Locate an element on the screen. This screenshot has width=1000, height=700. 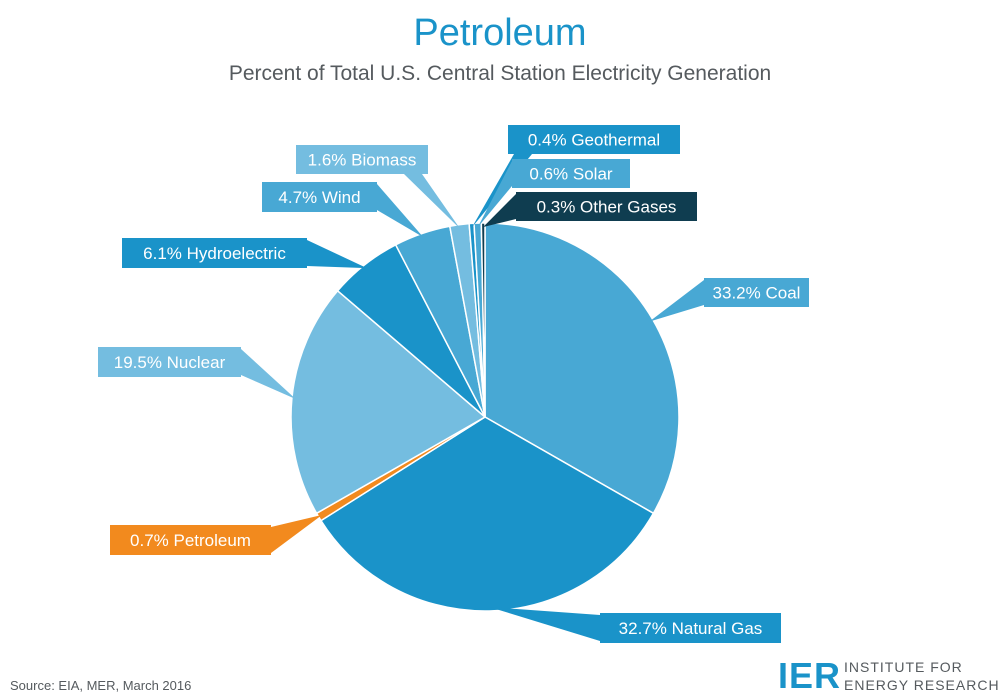
label-box-biomass is located at coordinates (362, 159).